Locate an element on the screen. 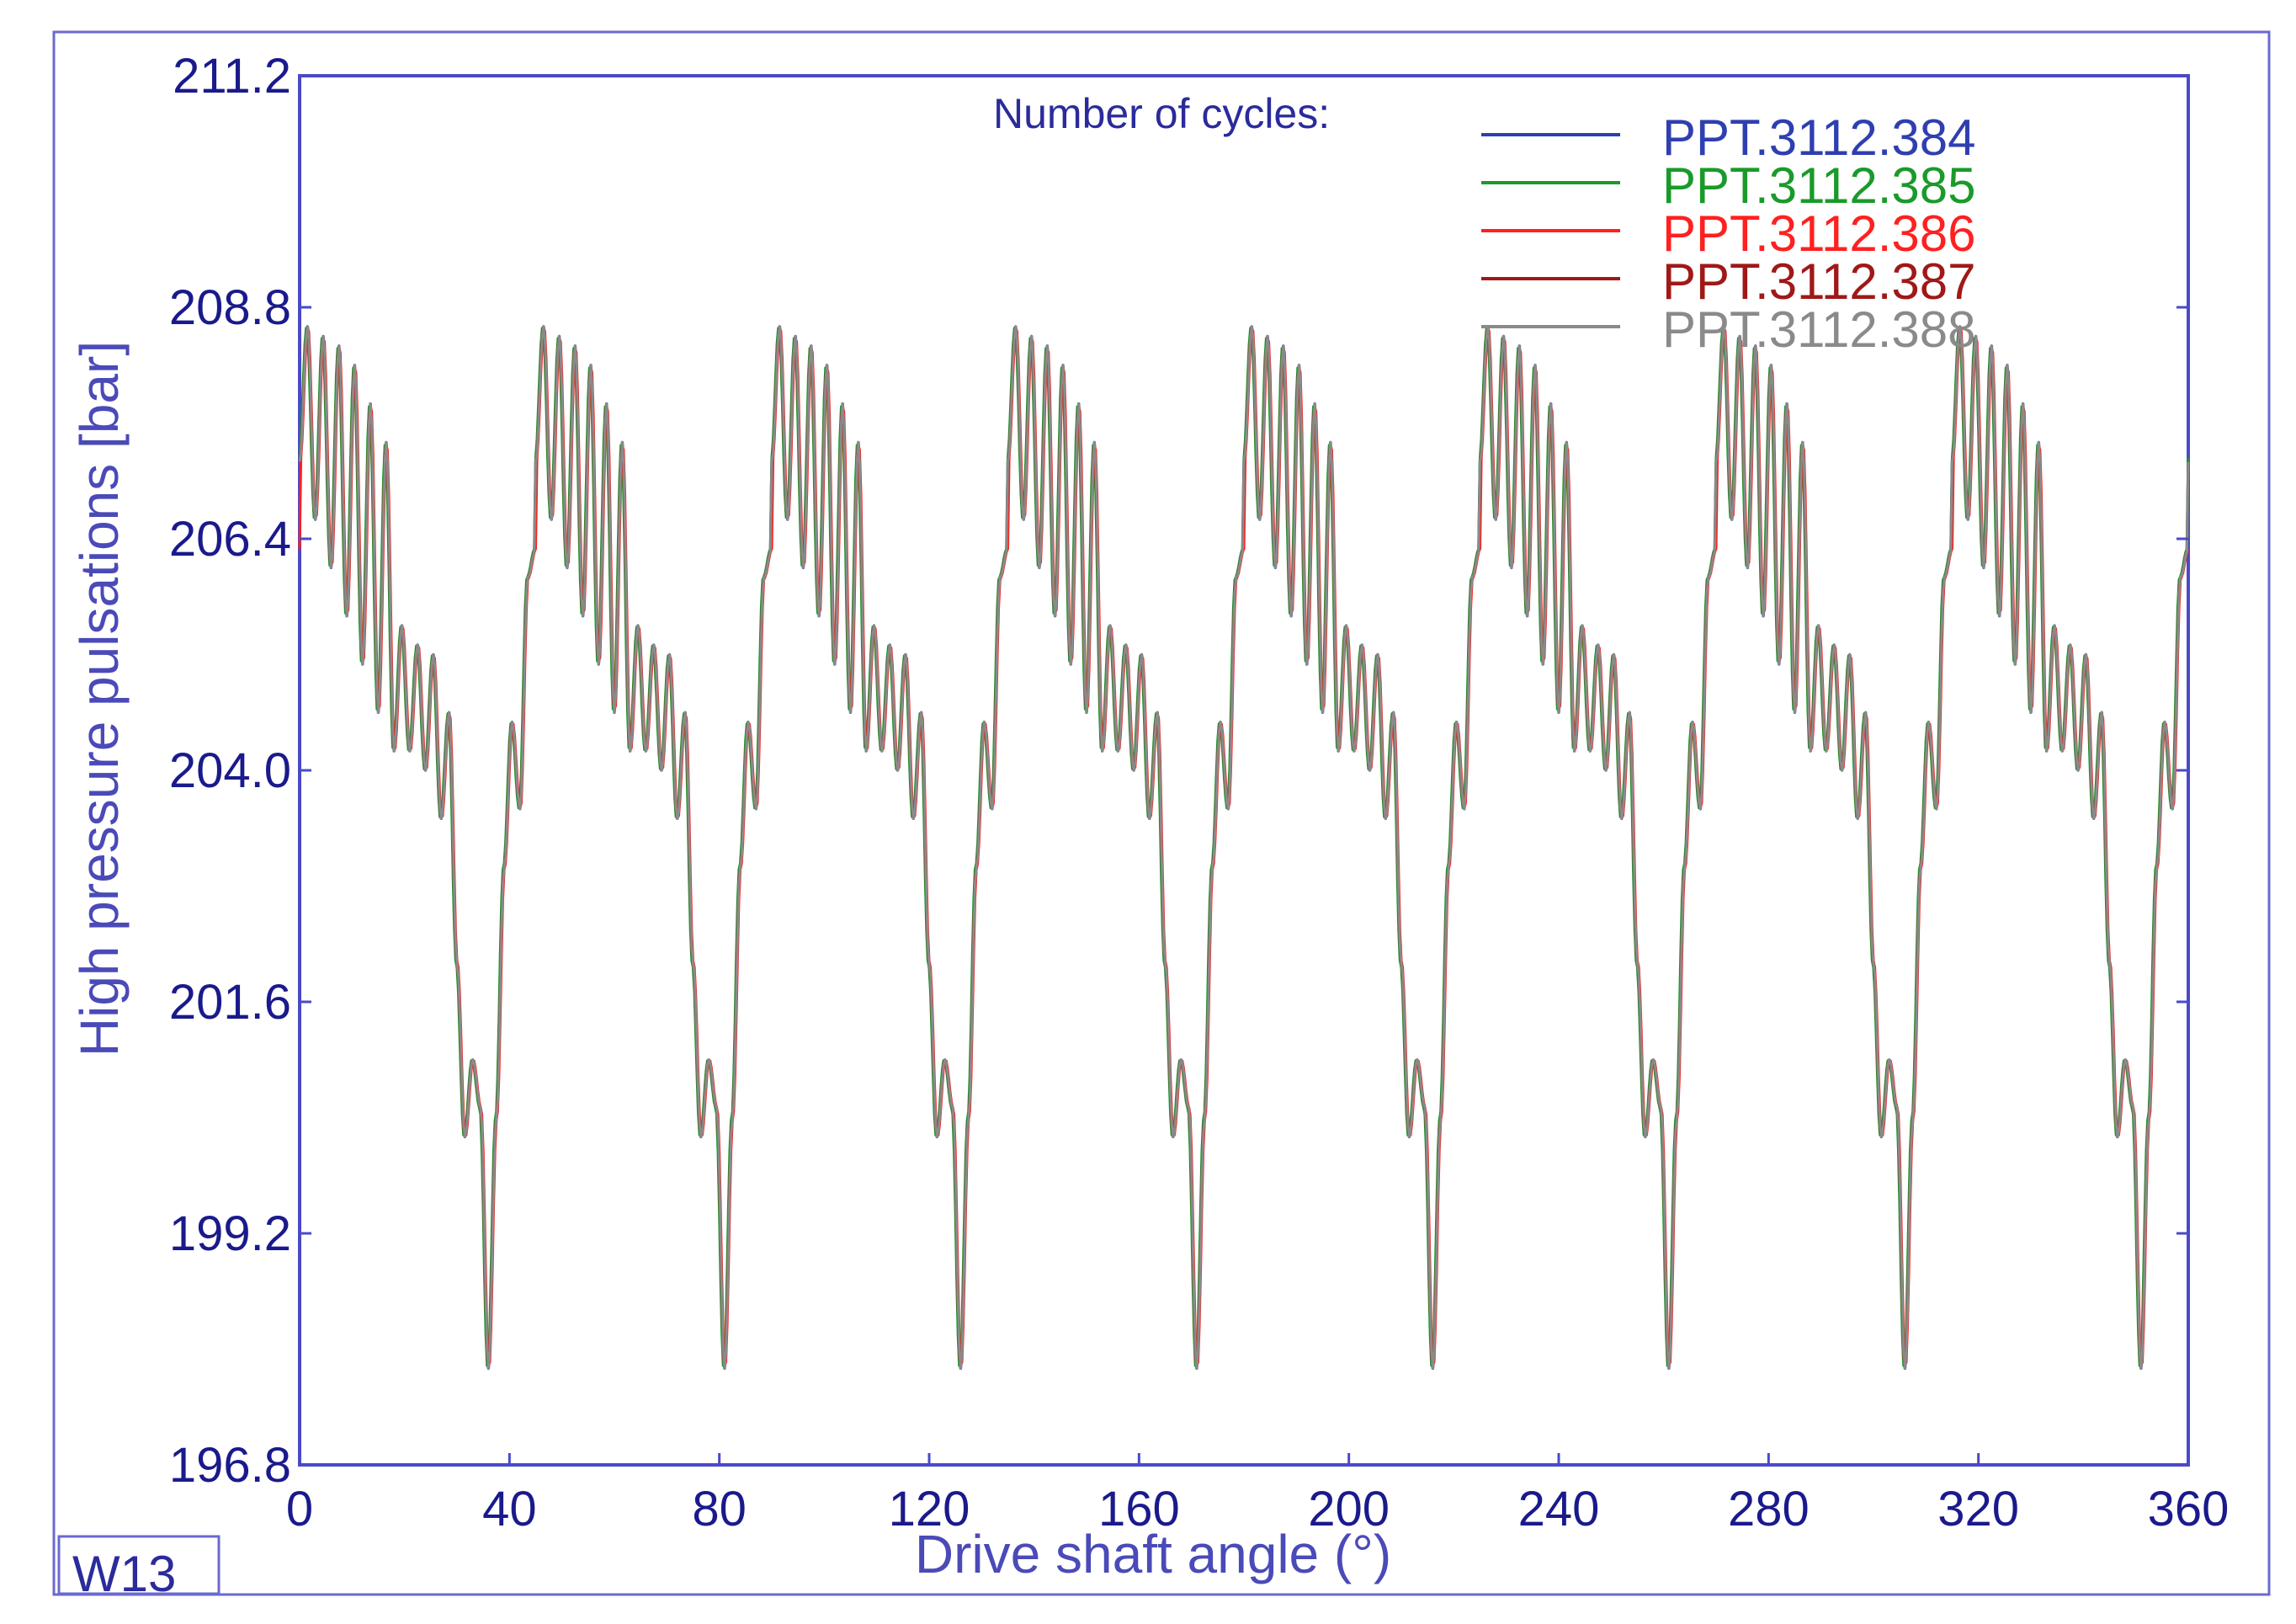  x-axis-title: Drive shaft angle (°) is located at coordinates (1153, 1554).